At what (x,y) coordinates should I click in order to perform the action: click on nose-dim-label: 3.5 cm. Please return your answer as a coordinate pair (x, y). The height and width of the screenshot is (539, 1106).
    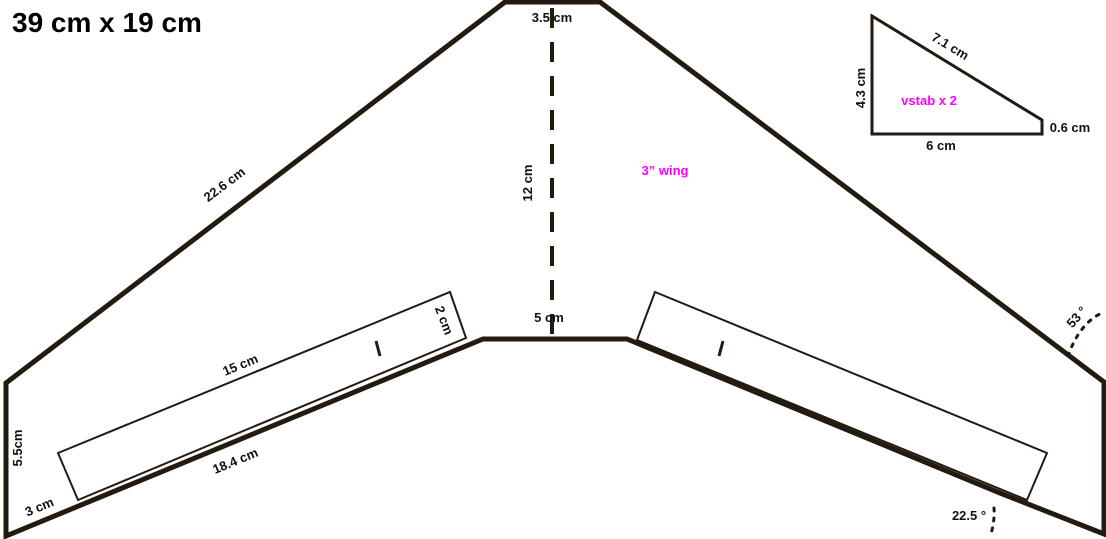
    Looking at the image, I should click on (552, 17).